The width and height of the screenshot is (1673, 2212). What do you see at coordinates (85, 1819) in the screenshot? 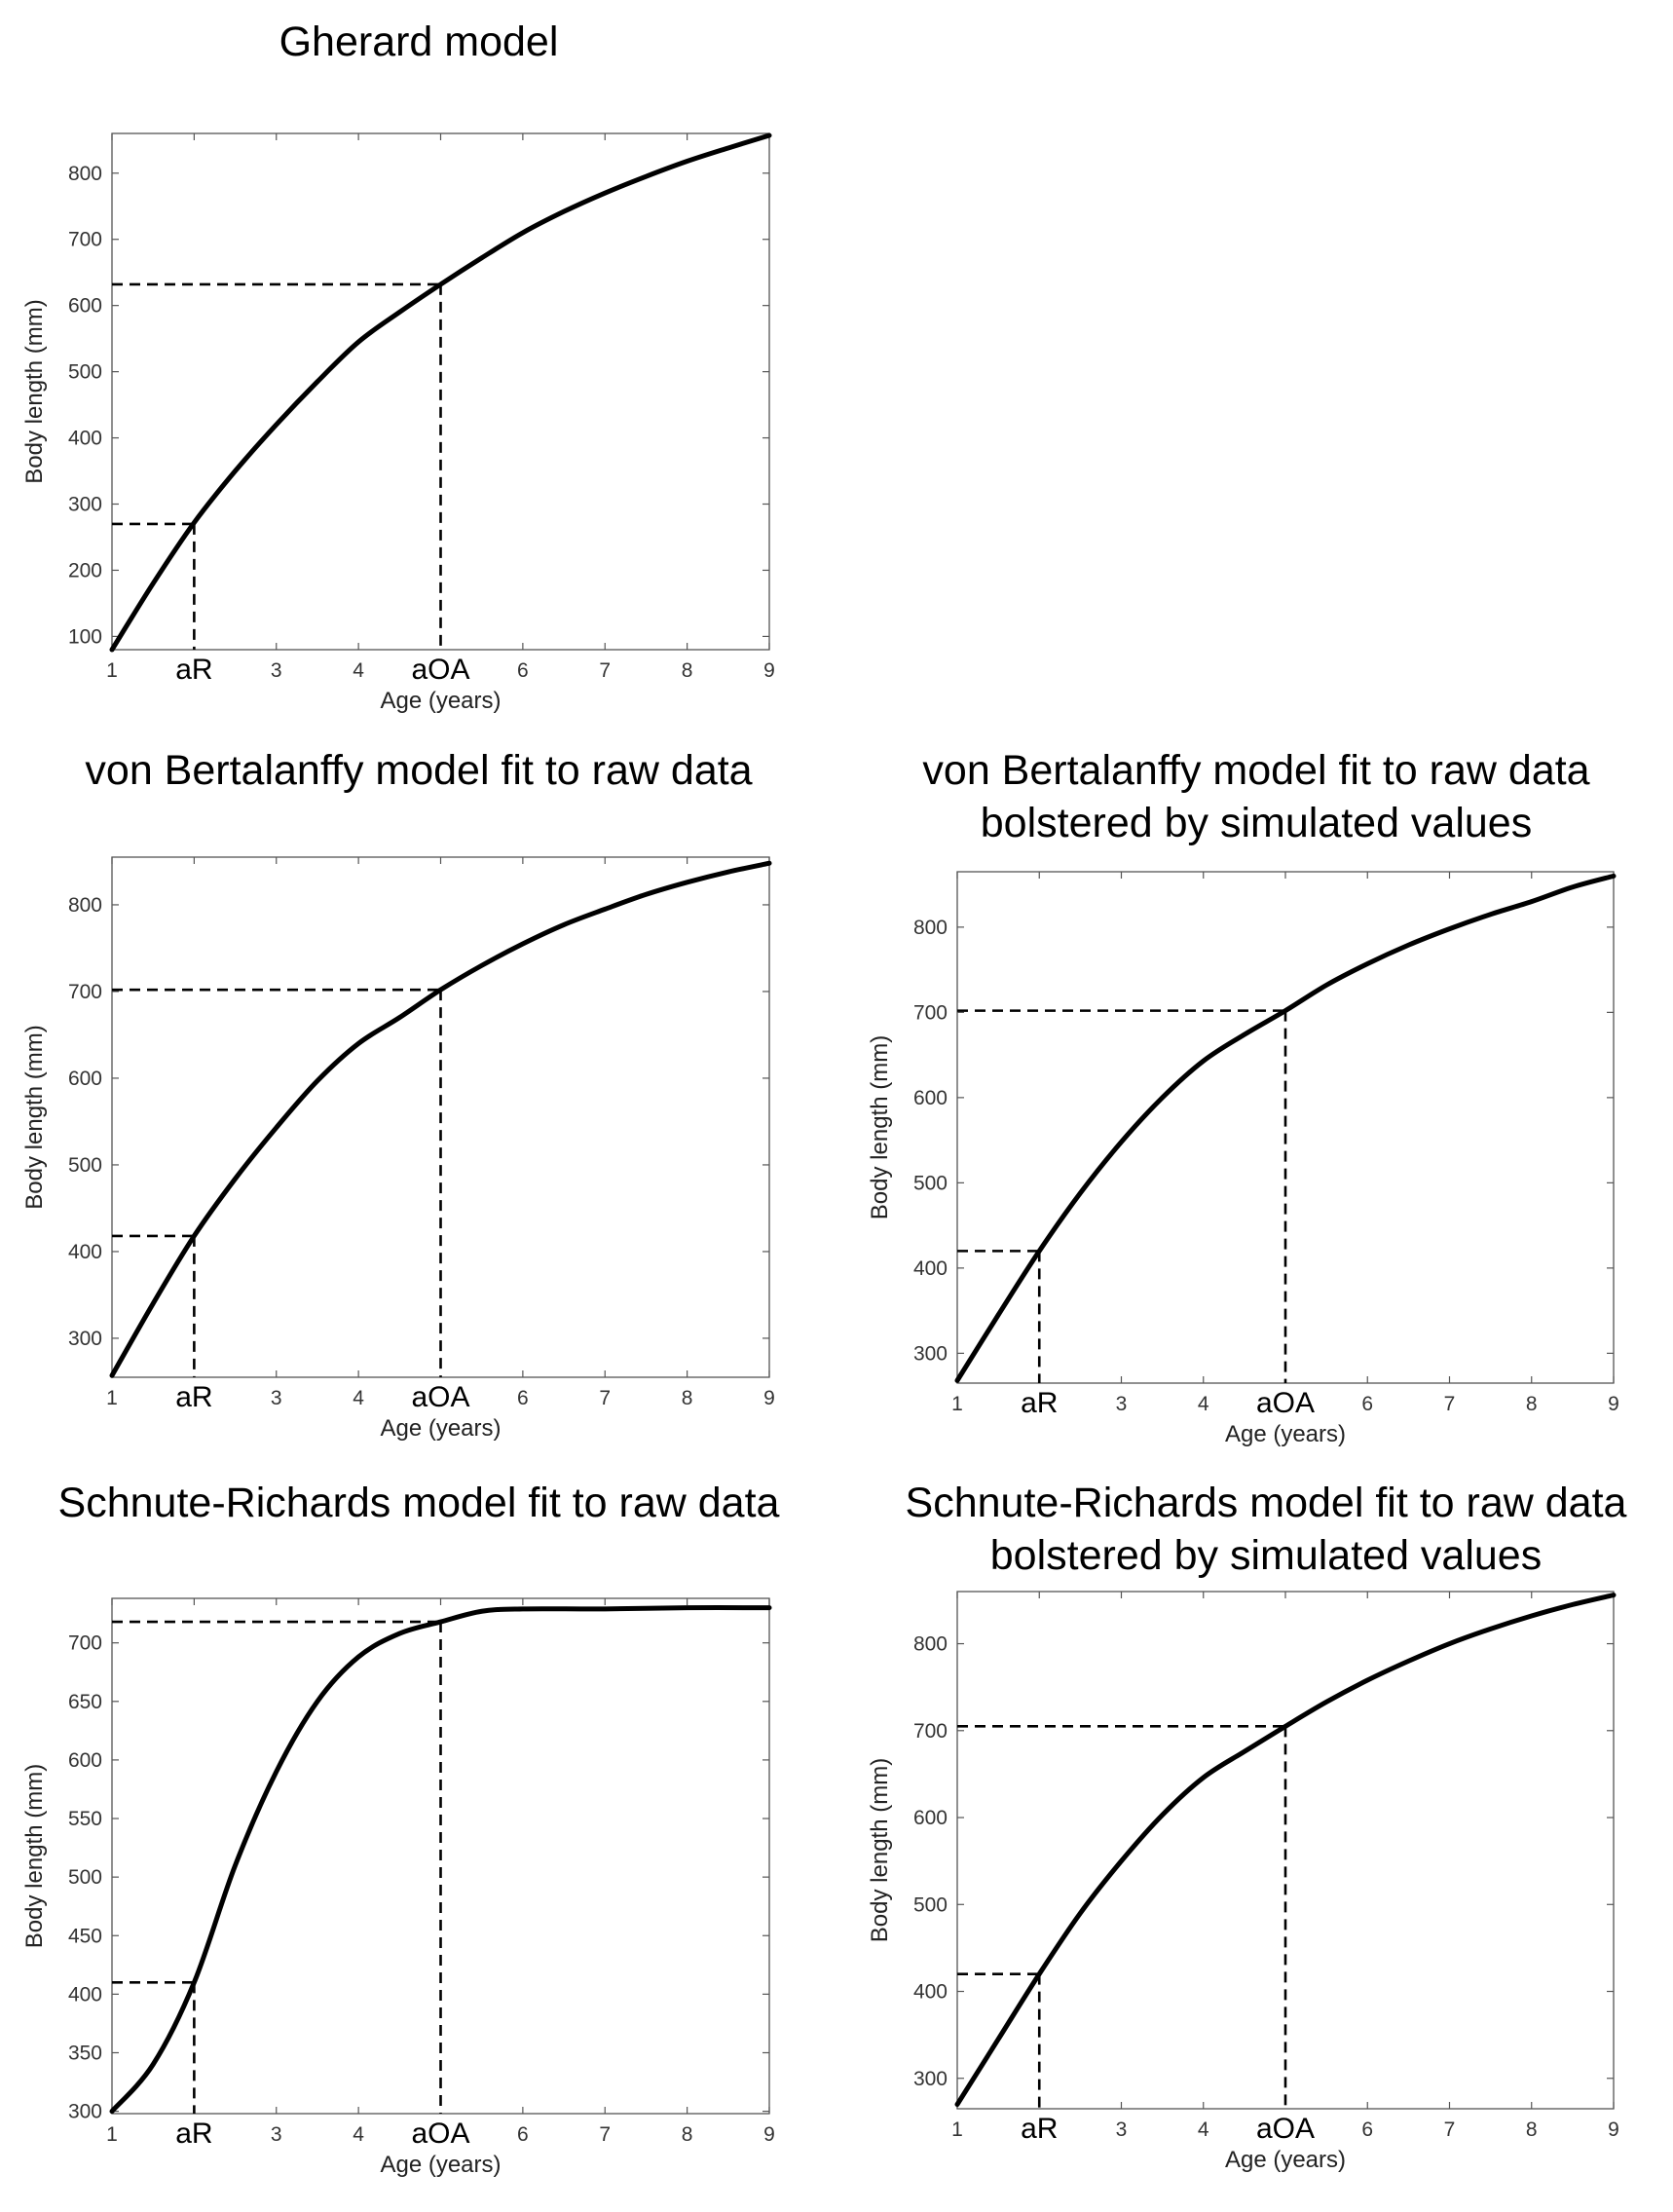
I see `y-tick-label: 550` at bounding box center [85, 1819].